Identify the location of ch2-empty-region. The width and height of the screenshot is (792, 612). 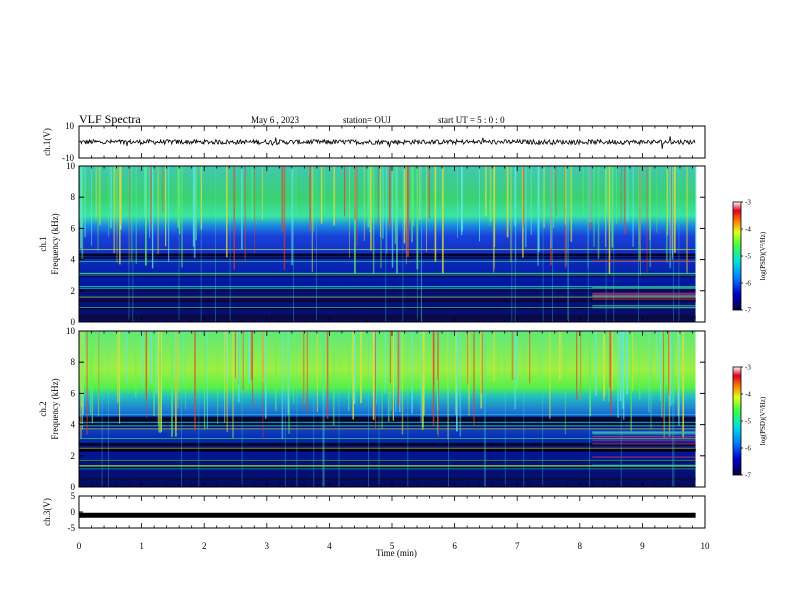
(700, 409).